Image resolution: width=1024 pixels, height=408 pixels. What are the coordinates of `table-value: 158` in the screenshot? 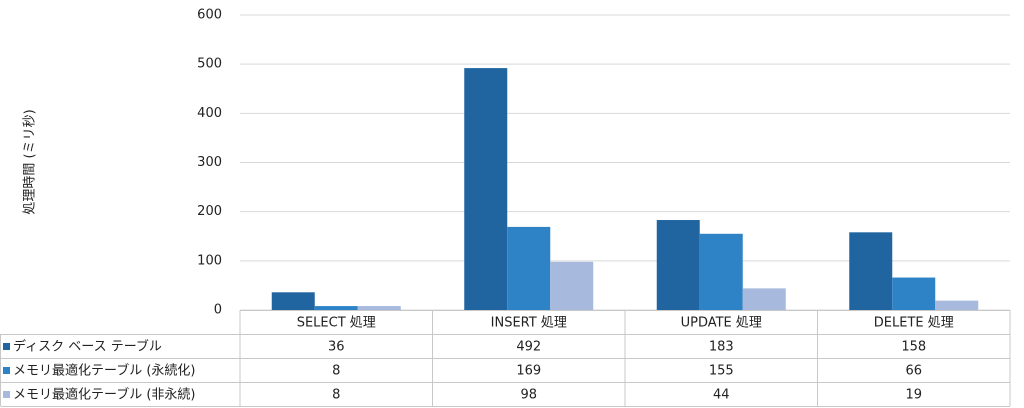 It's located at (913, 347).